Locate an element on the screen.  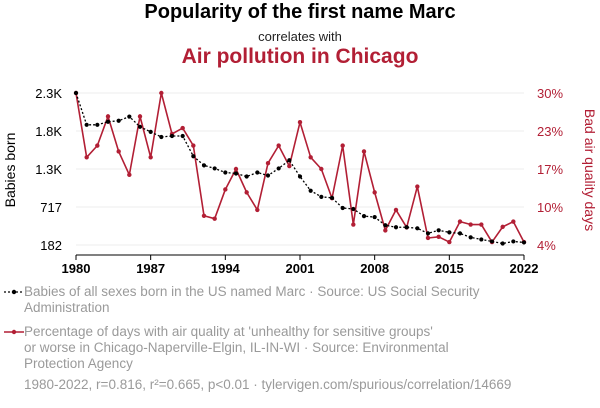
left-tick-label: 1.8K is located at coordinates (48, 131).